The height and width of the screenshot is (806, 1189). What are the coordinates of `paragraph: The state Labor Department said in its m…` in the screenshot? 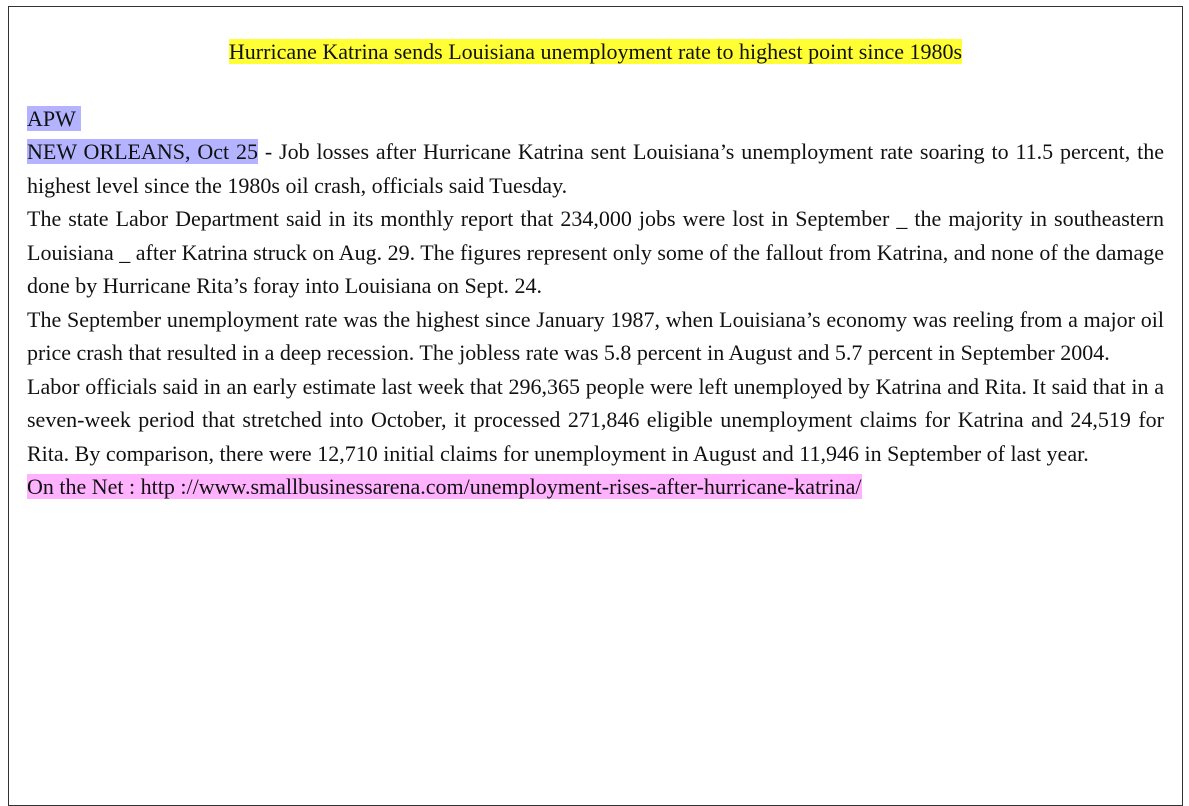 It's located at (595, 252).